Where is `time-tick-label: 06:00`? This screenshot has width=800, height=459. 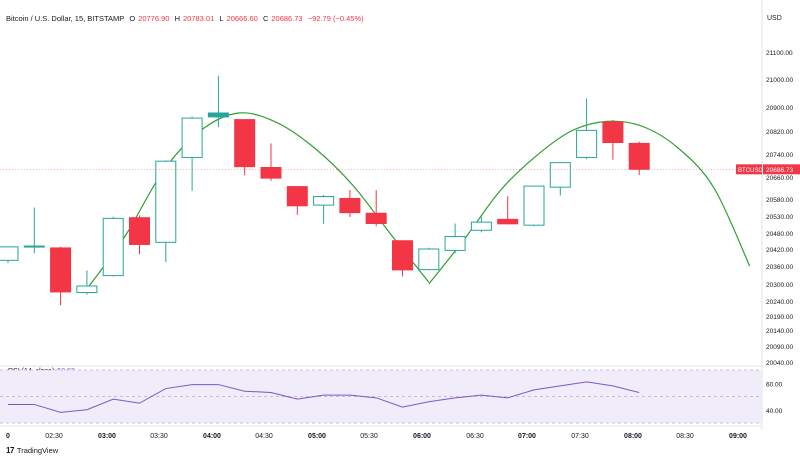
time-tick-label: 06:00 is located at coordinates (422, 436).